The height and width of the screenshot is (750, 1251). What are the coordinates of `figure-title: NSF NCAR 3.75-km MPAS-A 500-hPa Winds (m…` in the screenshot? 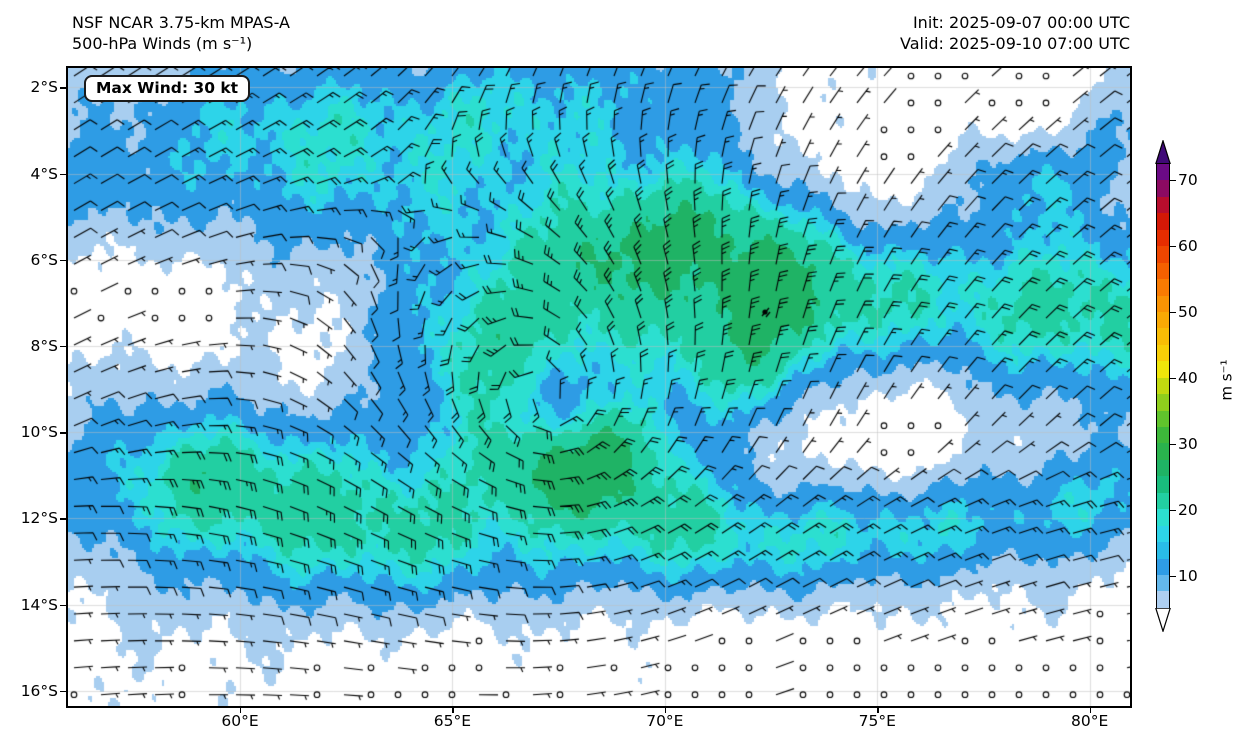 It's located at (181, 33).